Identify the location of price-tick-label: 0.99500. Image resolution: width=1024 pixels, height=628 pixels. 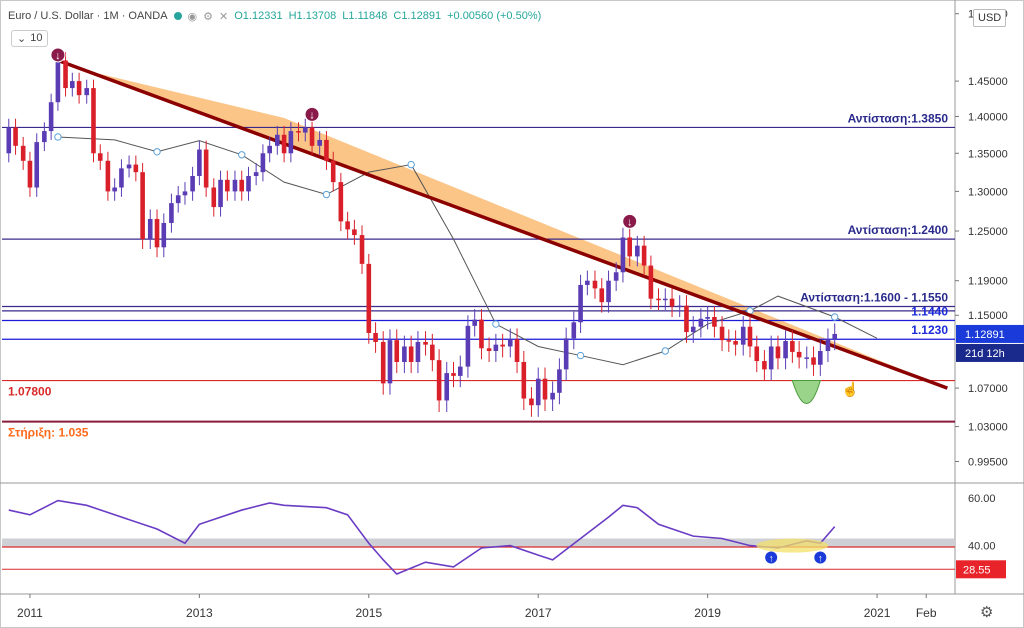
(988, 462).